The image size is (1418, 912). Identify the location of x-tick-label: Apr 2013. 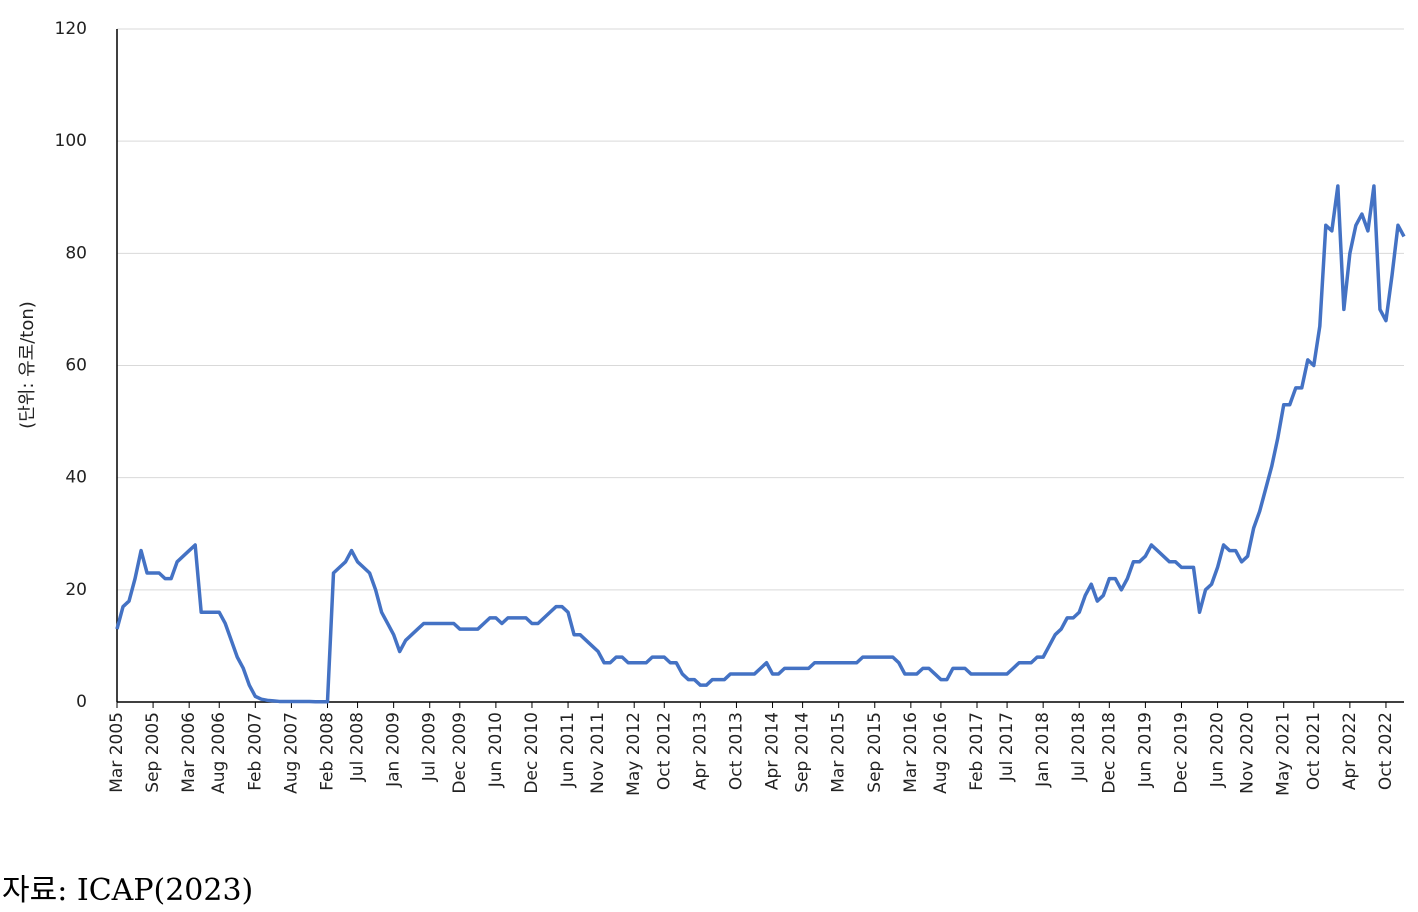
(700, 751).